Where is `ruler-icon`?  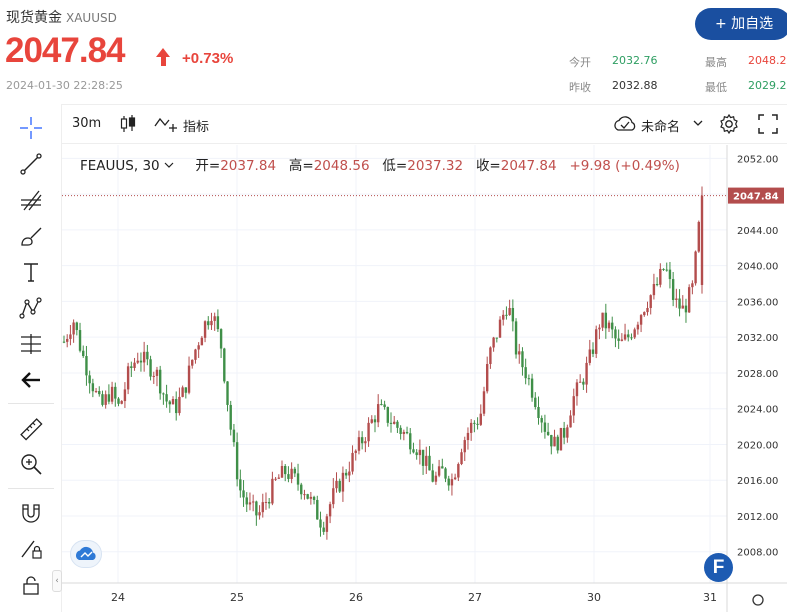
ruler-icon is located at coordinates (31, 429).